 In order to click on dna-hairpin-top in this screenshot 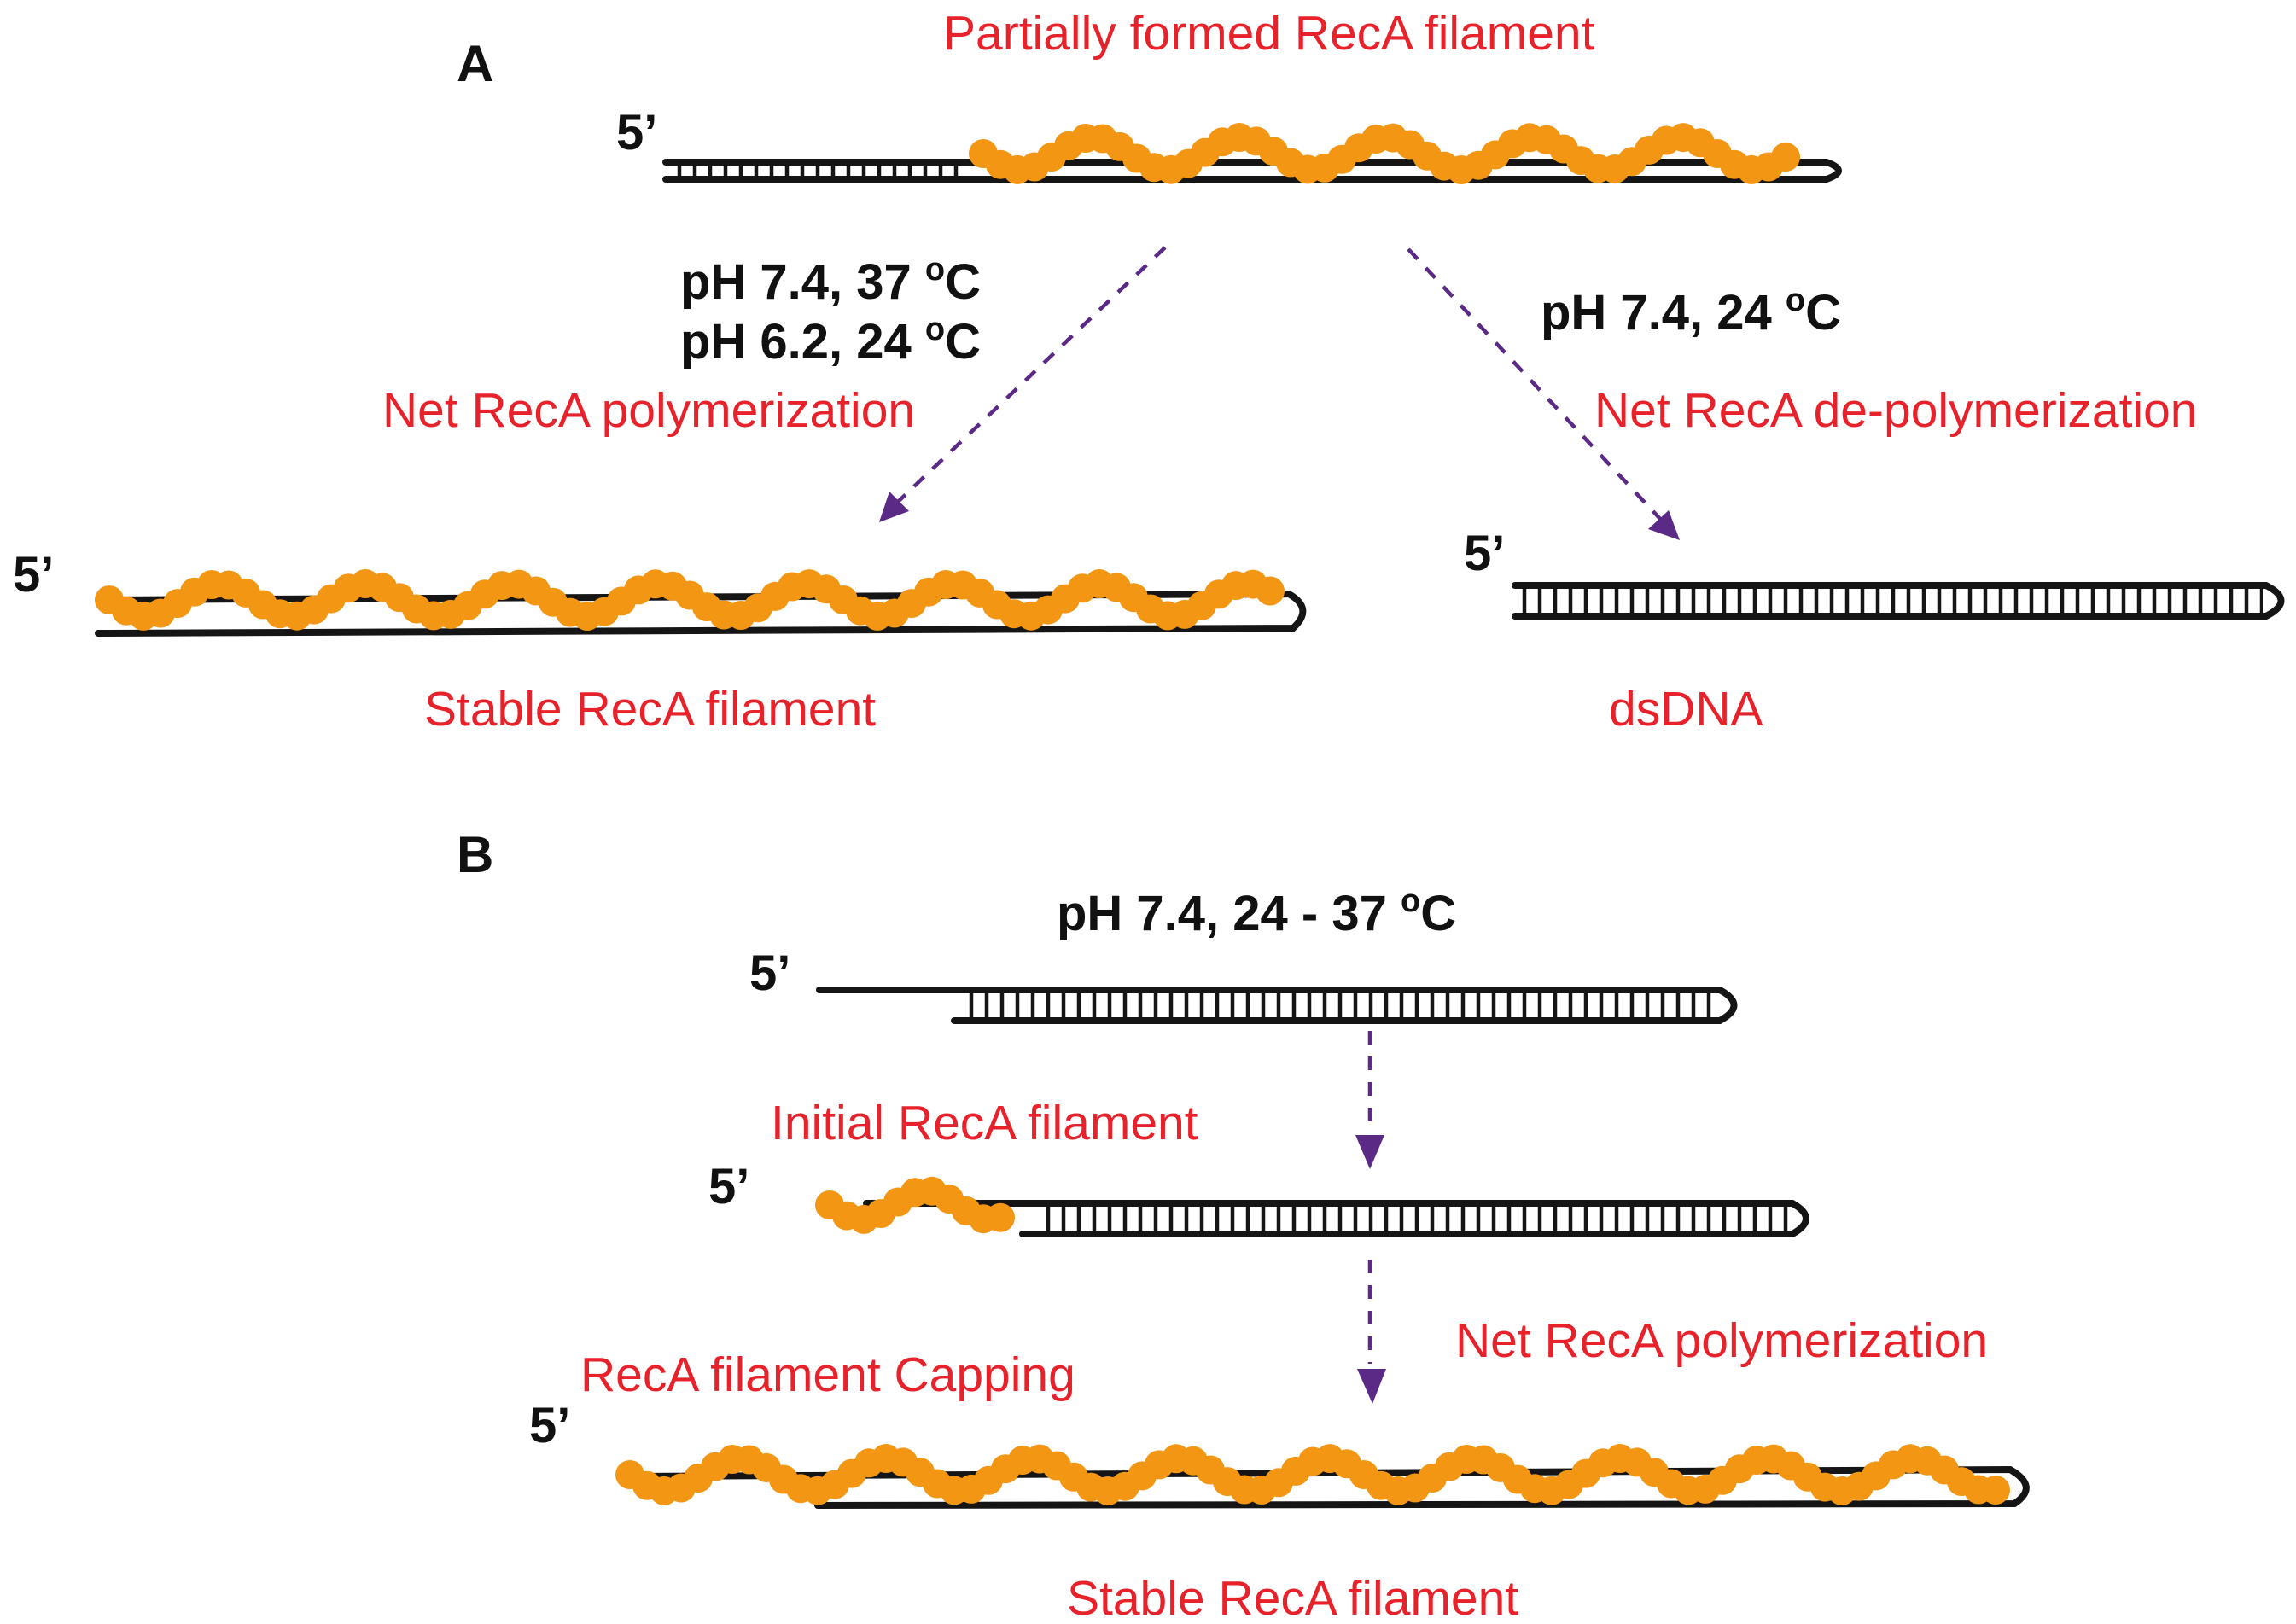, I will do `click(1252, 171)`.